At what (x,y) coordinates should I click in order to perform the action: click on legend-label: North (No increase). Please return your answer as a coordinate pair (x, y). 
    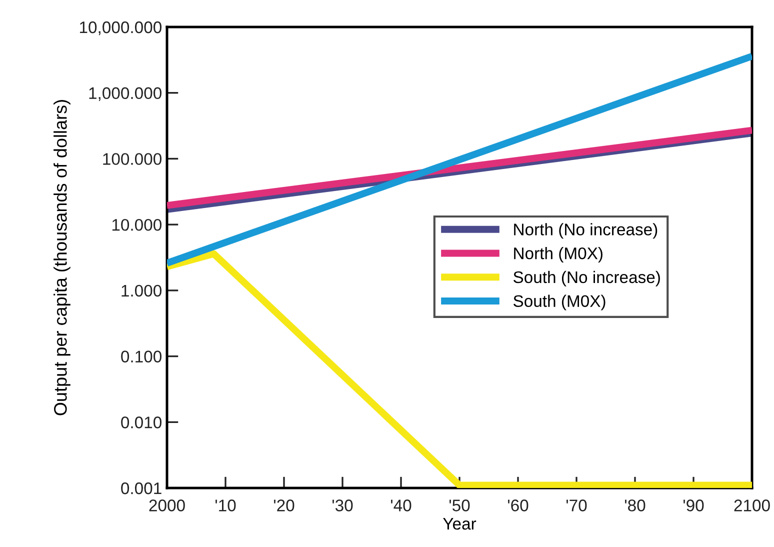
    Looking at the image, I should click on (586, 231).